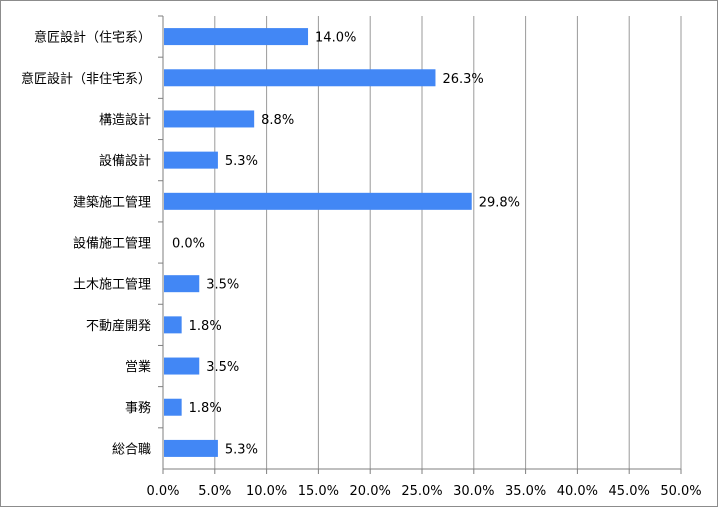 The height and width of the screenshot is (508, 718). Describe the element at coordinates (86, 79) in the screenshot. I see `category-label: 意匠設計（非住宅系）` at that location.